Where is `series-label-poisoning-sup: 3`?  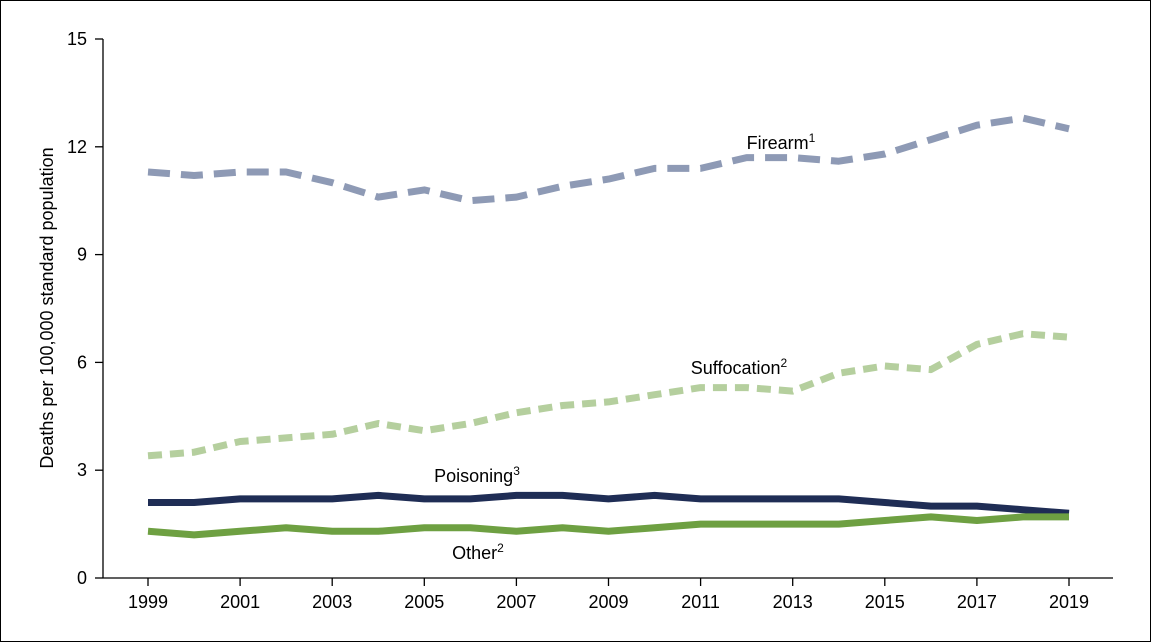 series-label-poisoning-sup: 3 is located at coordinates (516, 471).